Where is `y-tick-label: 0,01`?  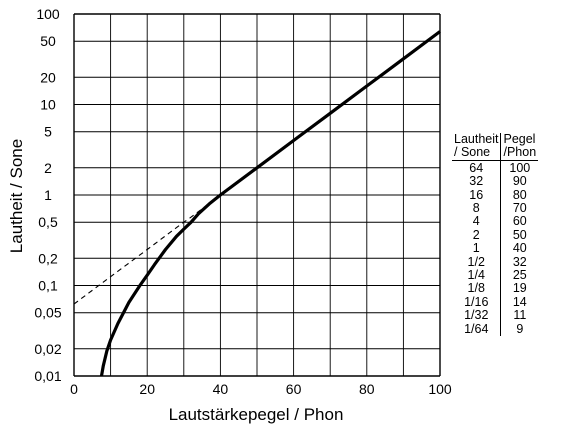
y-tick-label: 0,01 is located at coordinates (47, 376).